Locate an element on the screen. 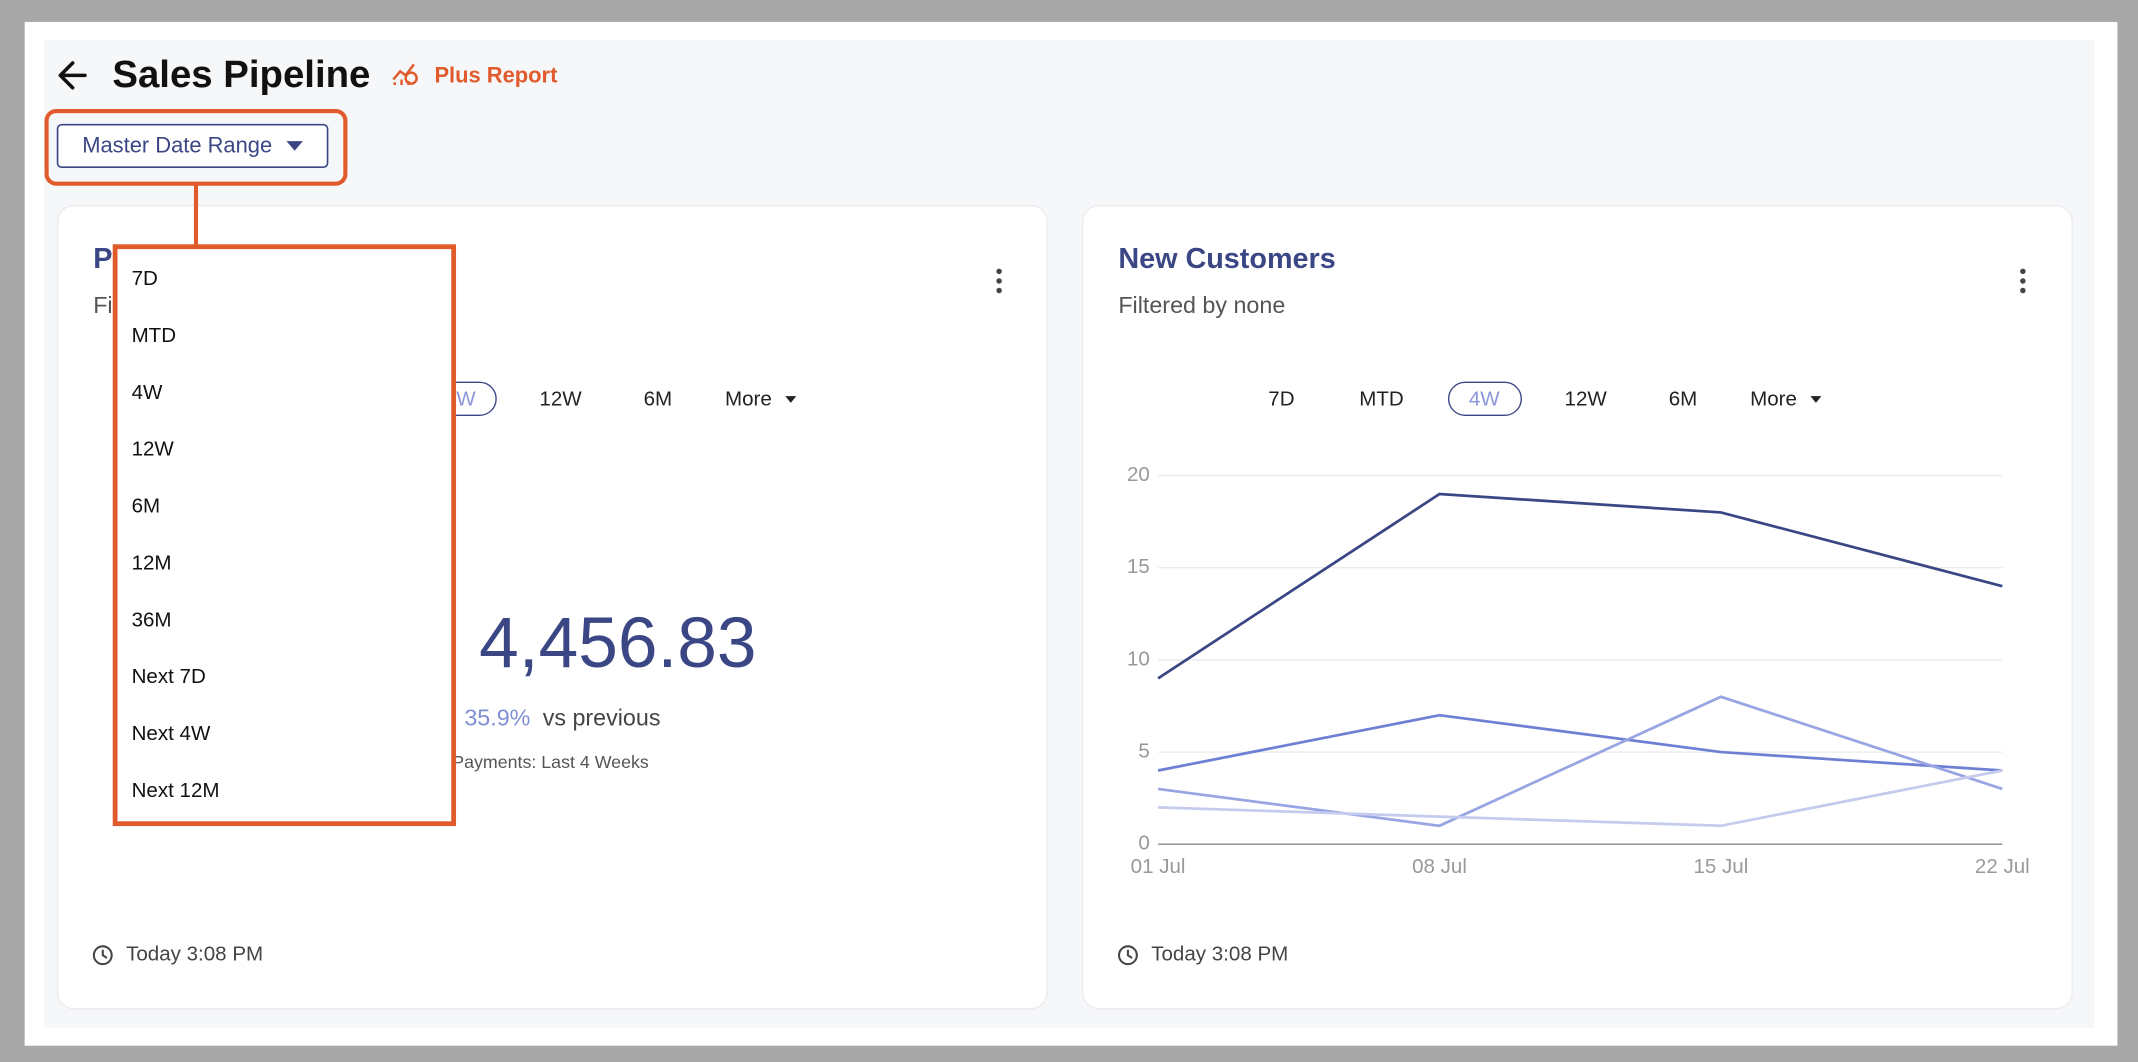 This screenshot has height=1062, width=2138. x-tick-label: 08 Jul is located at coordinates (1439, 866).